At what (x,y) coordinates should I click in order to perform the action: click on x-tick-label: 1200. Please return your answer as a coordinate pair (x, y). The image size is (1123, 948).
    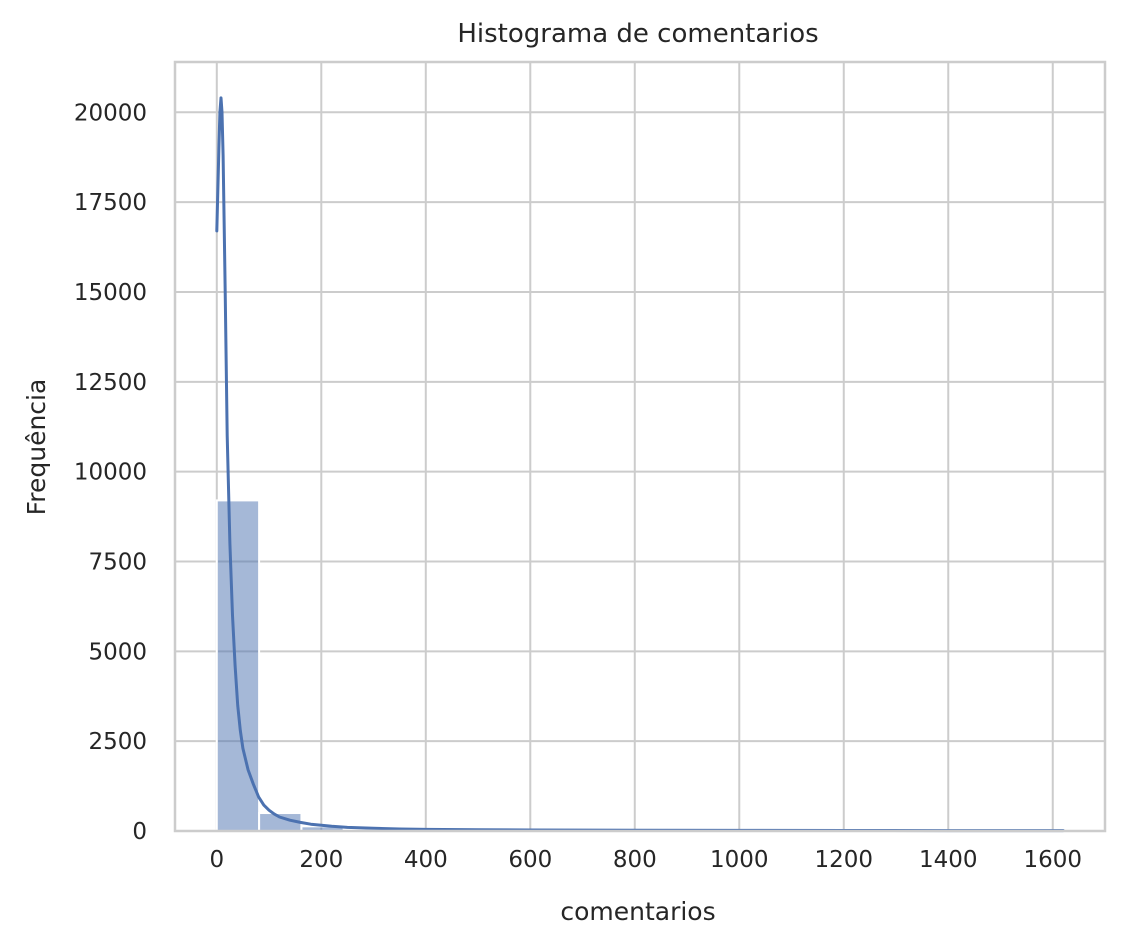
    Looking at the image, I should click on (843, 860).